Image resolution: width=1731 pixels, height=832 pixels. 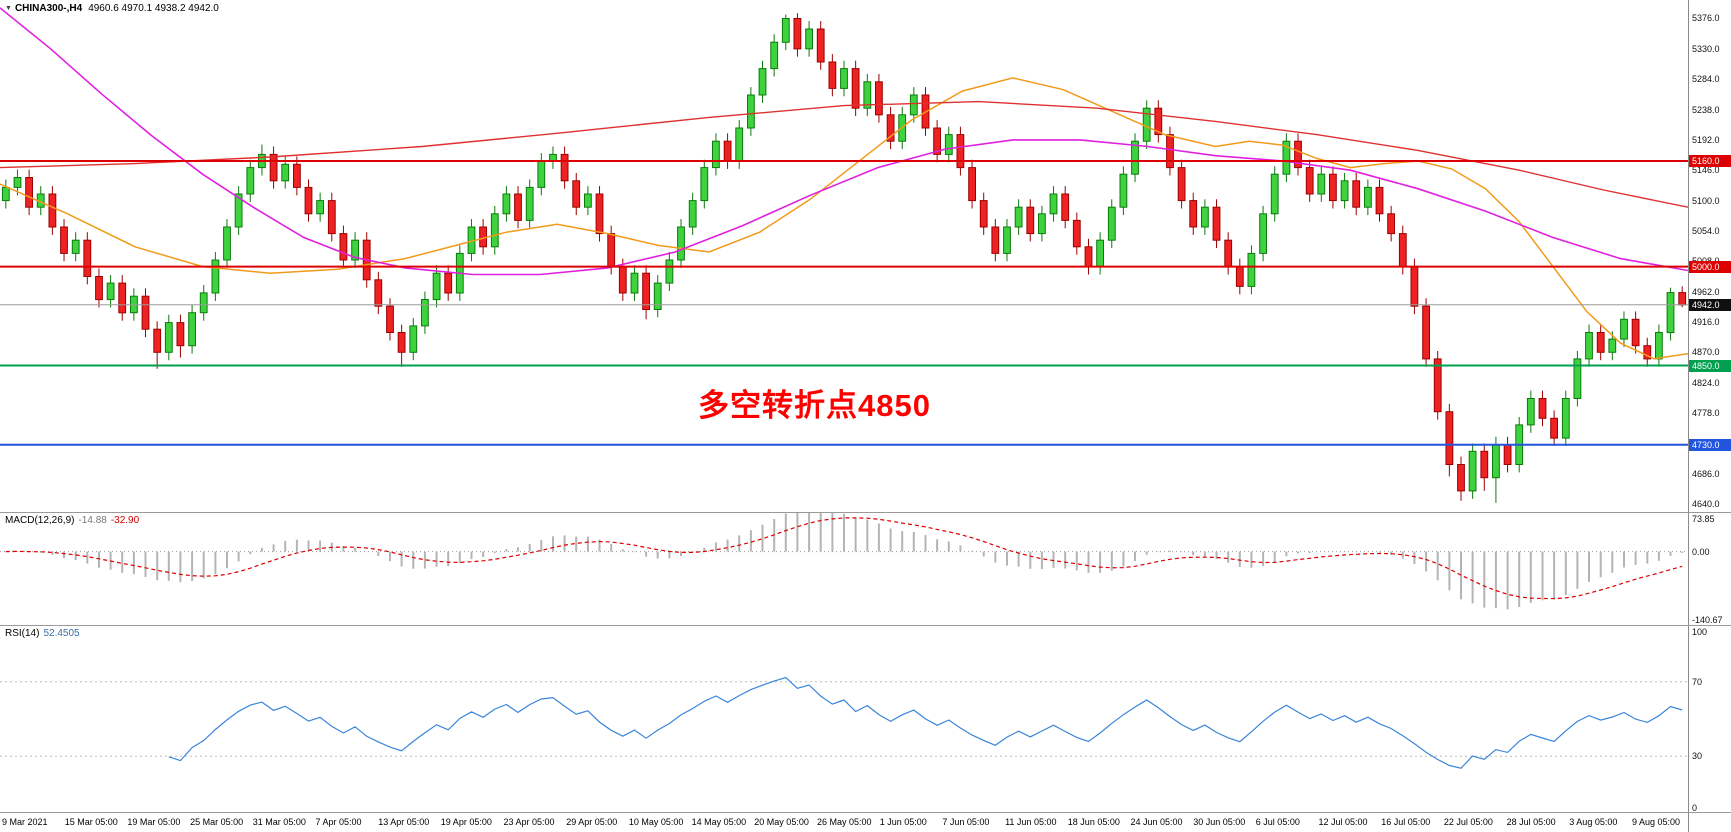 I want to click on date-label: 11 Jun 05:00, so click(x=1031, y=822).